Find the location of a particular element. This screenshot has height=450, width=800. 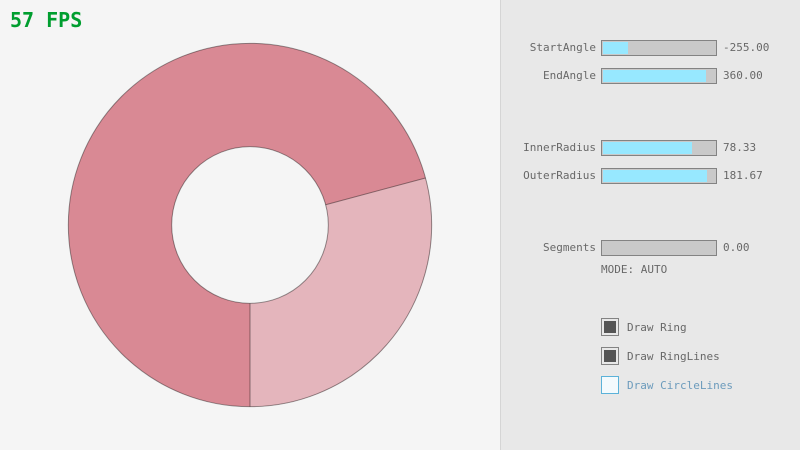

ring-inner-line is located at coordinates (250, 225).